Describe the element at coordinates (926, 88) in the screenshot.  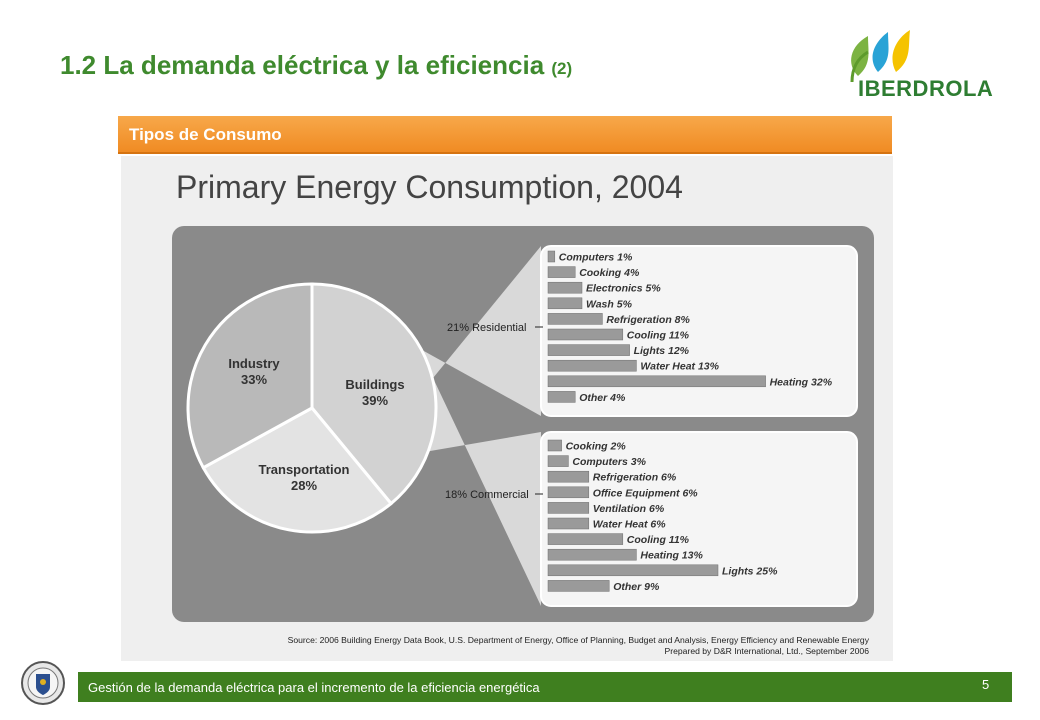
I see `logo-text: IBERDROLA` at that location.